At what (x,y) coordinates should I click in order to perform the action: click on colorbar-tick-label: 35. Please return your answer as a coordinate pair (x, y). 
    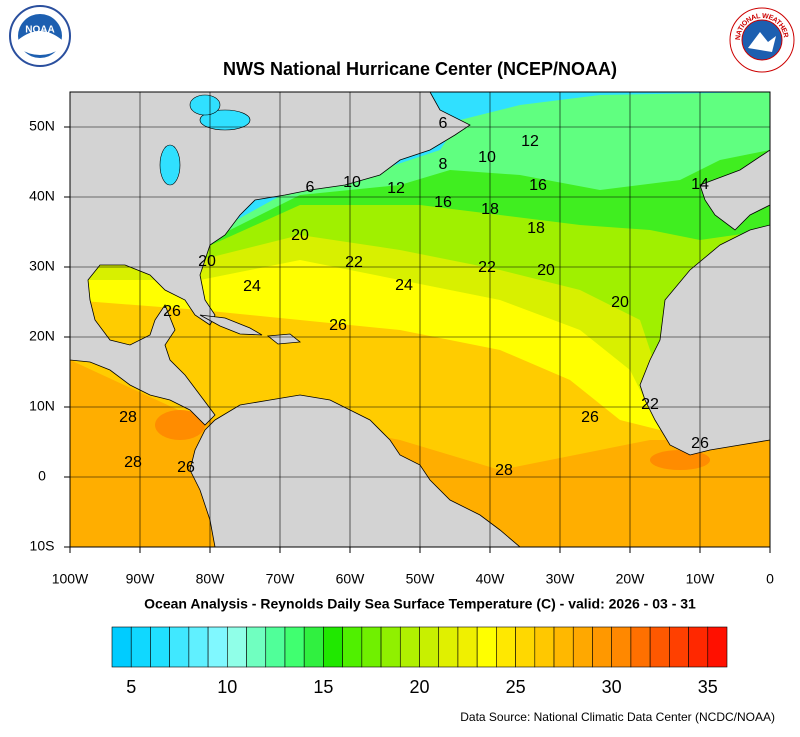
    Looking at the image, I should click on (708, 687).